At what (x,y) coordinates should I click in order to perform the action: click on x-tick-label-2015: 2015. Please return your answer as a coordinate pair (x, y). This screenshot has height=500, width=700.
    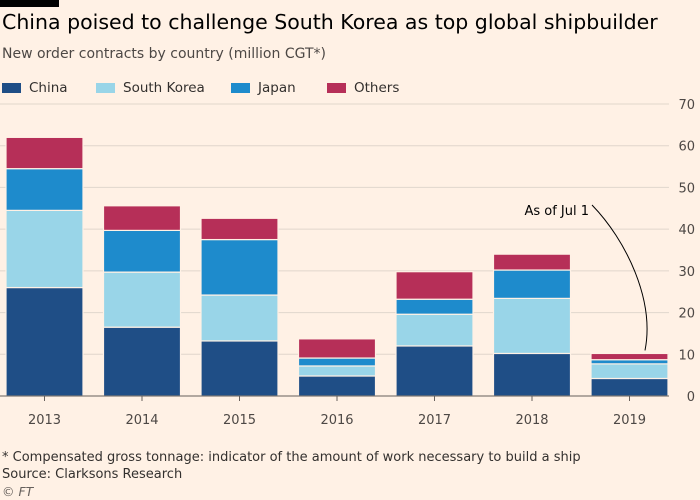
    Looking at the image, I should click on (239, 420).